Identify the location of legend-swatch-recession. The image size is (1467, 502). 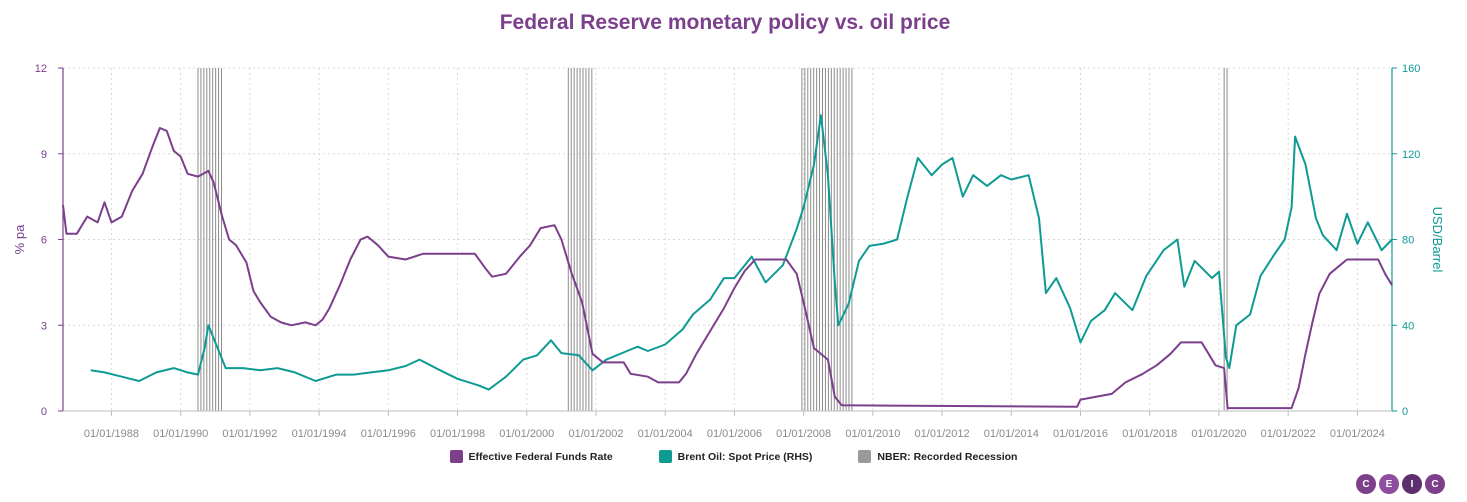
(865, 456).